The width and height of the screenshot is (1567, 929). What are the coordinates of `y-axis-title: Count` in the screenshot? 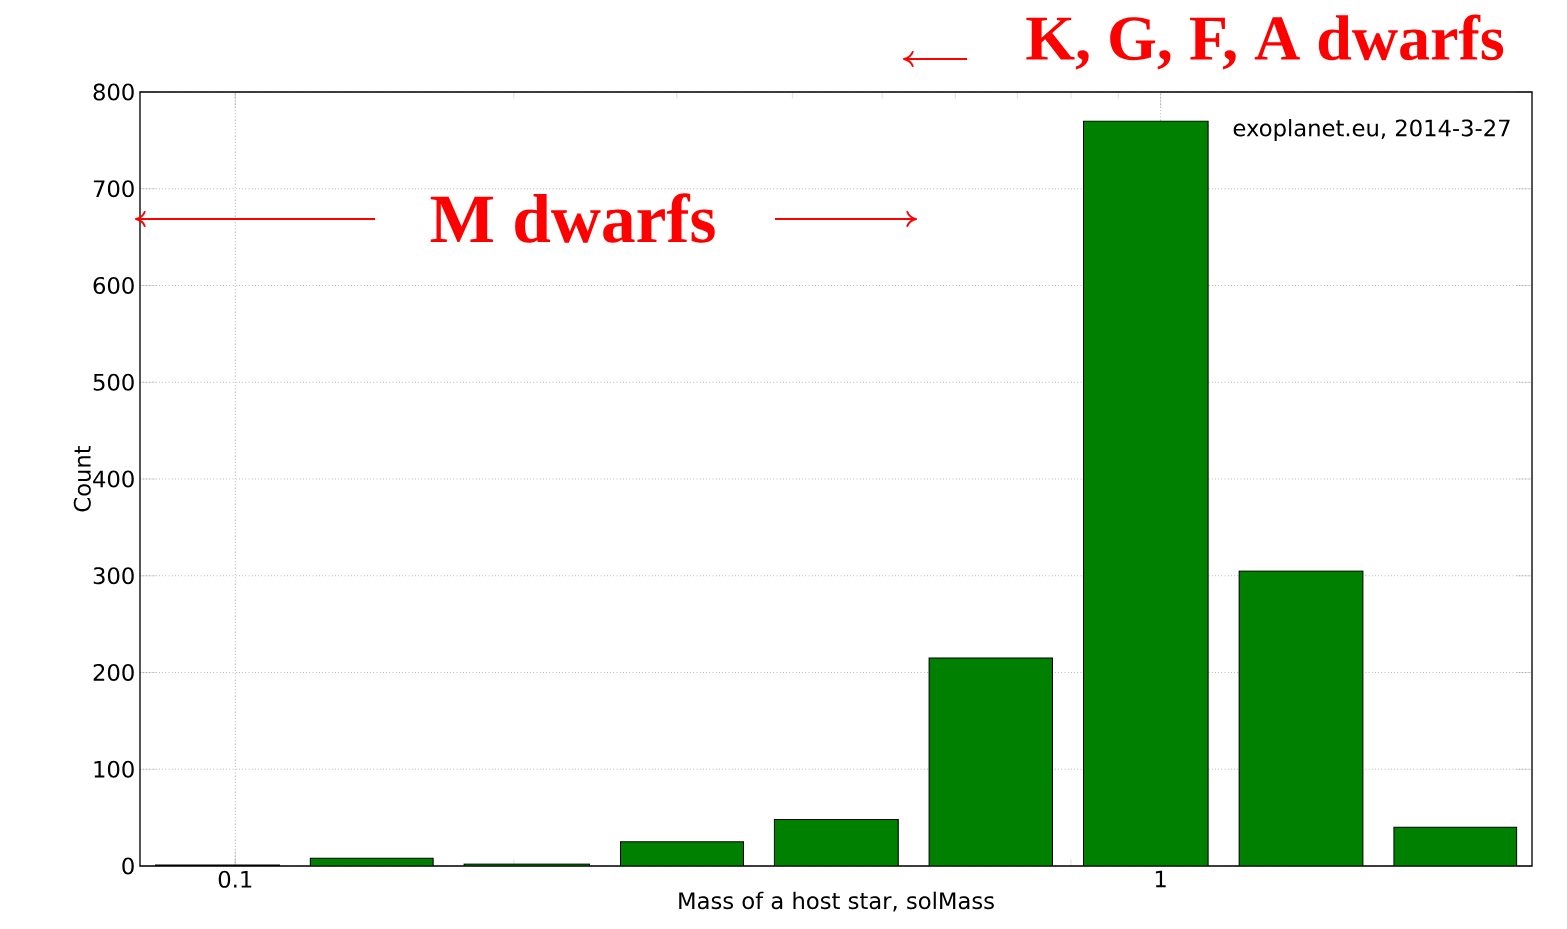 It's located at (82, 478).